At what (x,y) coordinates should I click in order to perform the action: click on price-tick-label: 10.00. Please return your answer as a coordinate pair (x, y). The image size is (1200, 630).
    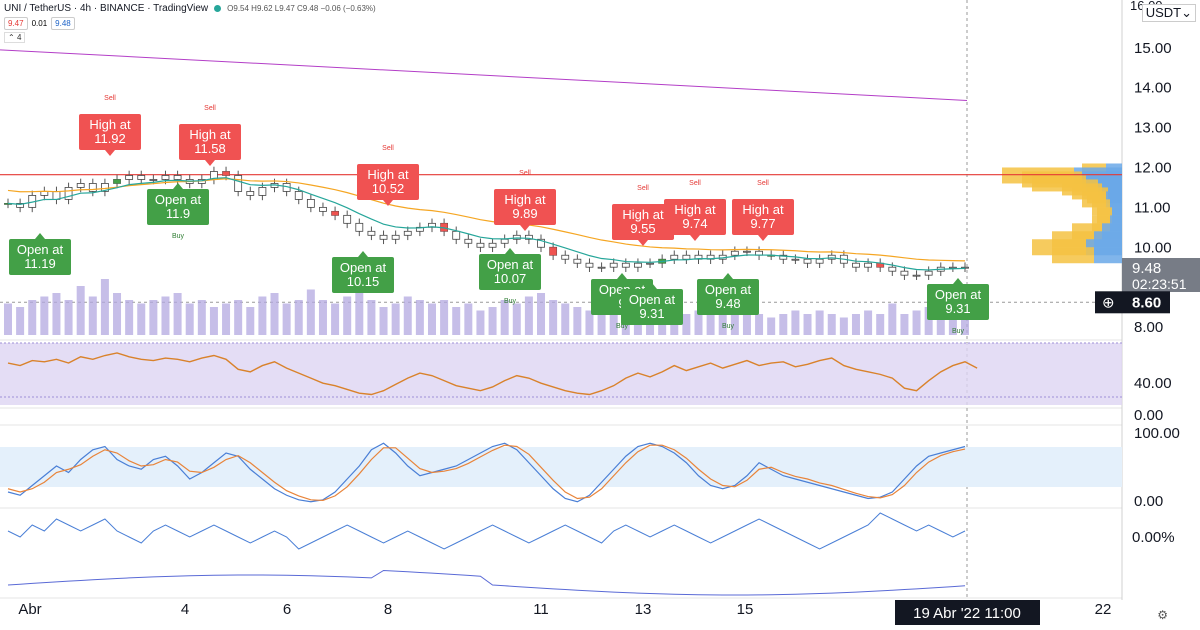
    Looking at the image, I should click on (1153, 247).